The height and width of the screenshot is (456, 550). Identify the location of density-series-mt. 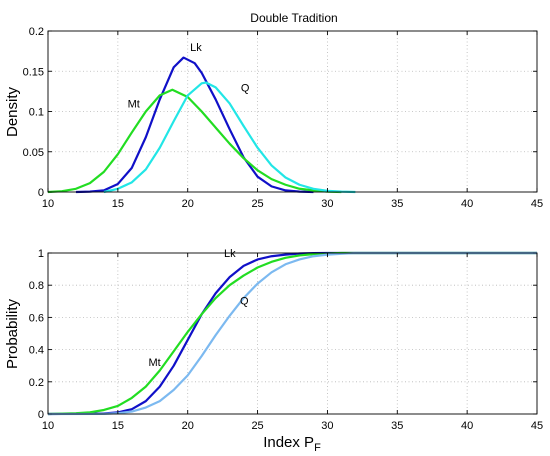
(194, 141).